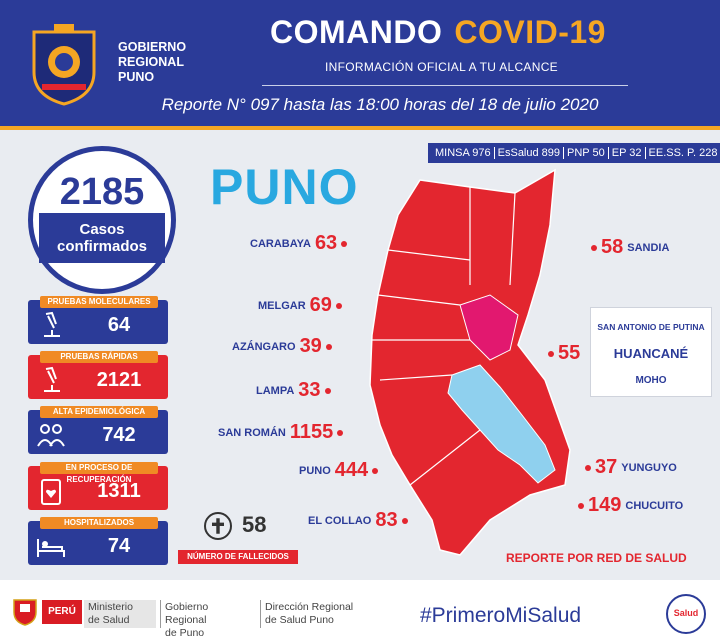 The image size is (720, 641). I want to click on stat-card-hospitalized: HOSPITALIZADOS 74, so click(98, 541).